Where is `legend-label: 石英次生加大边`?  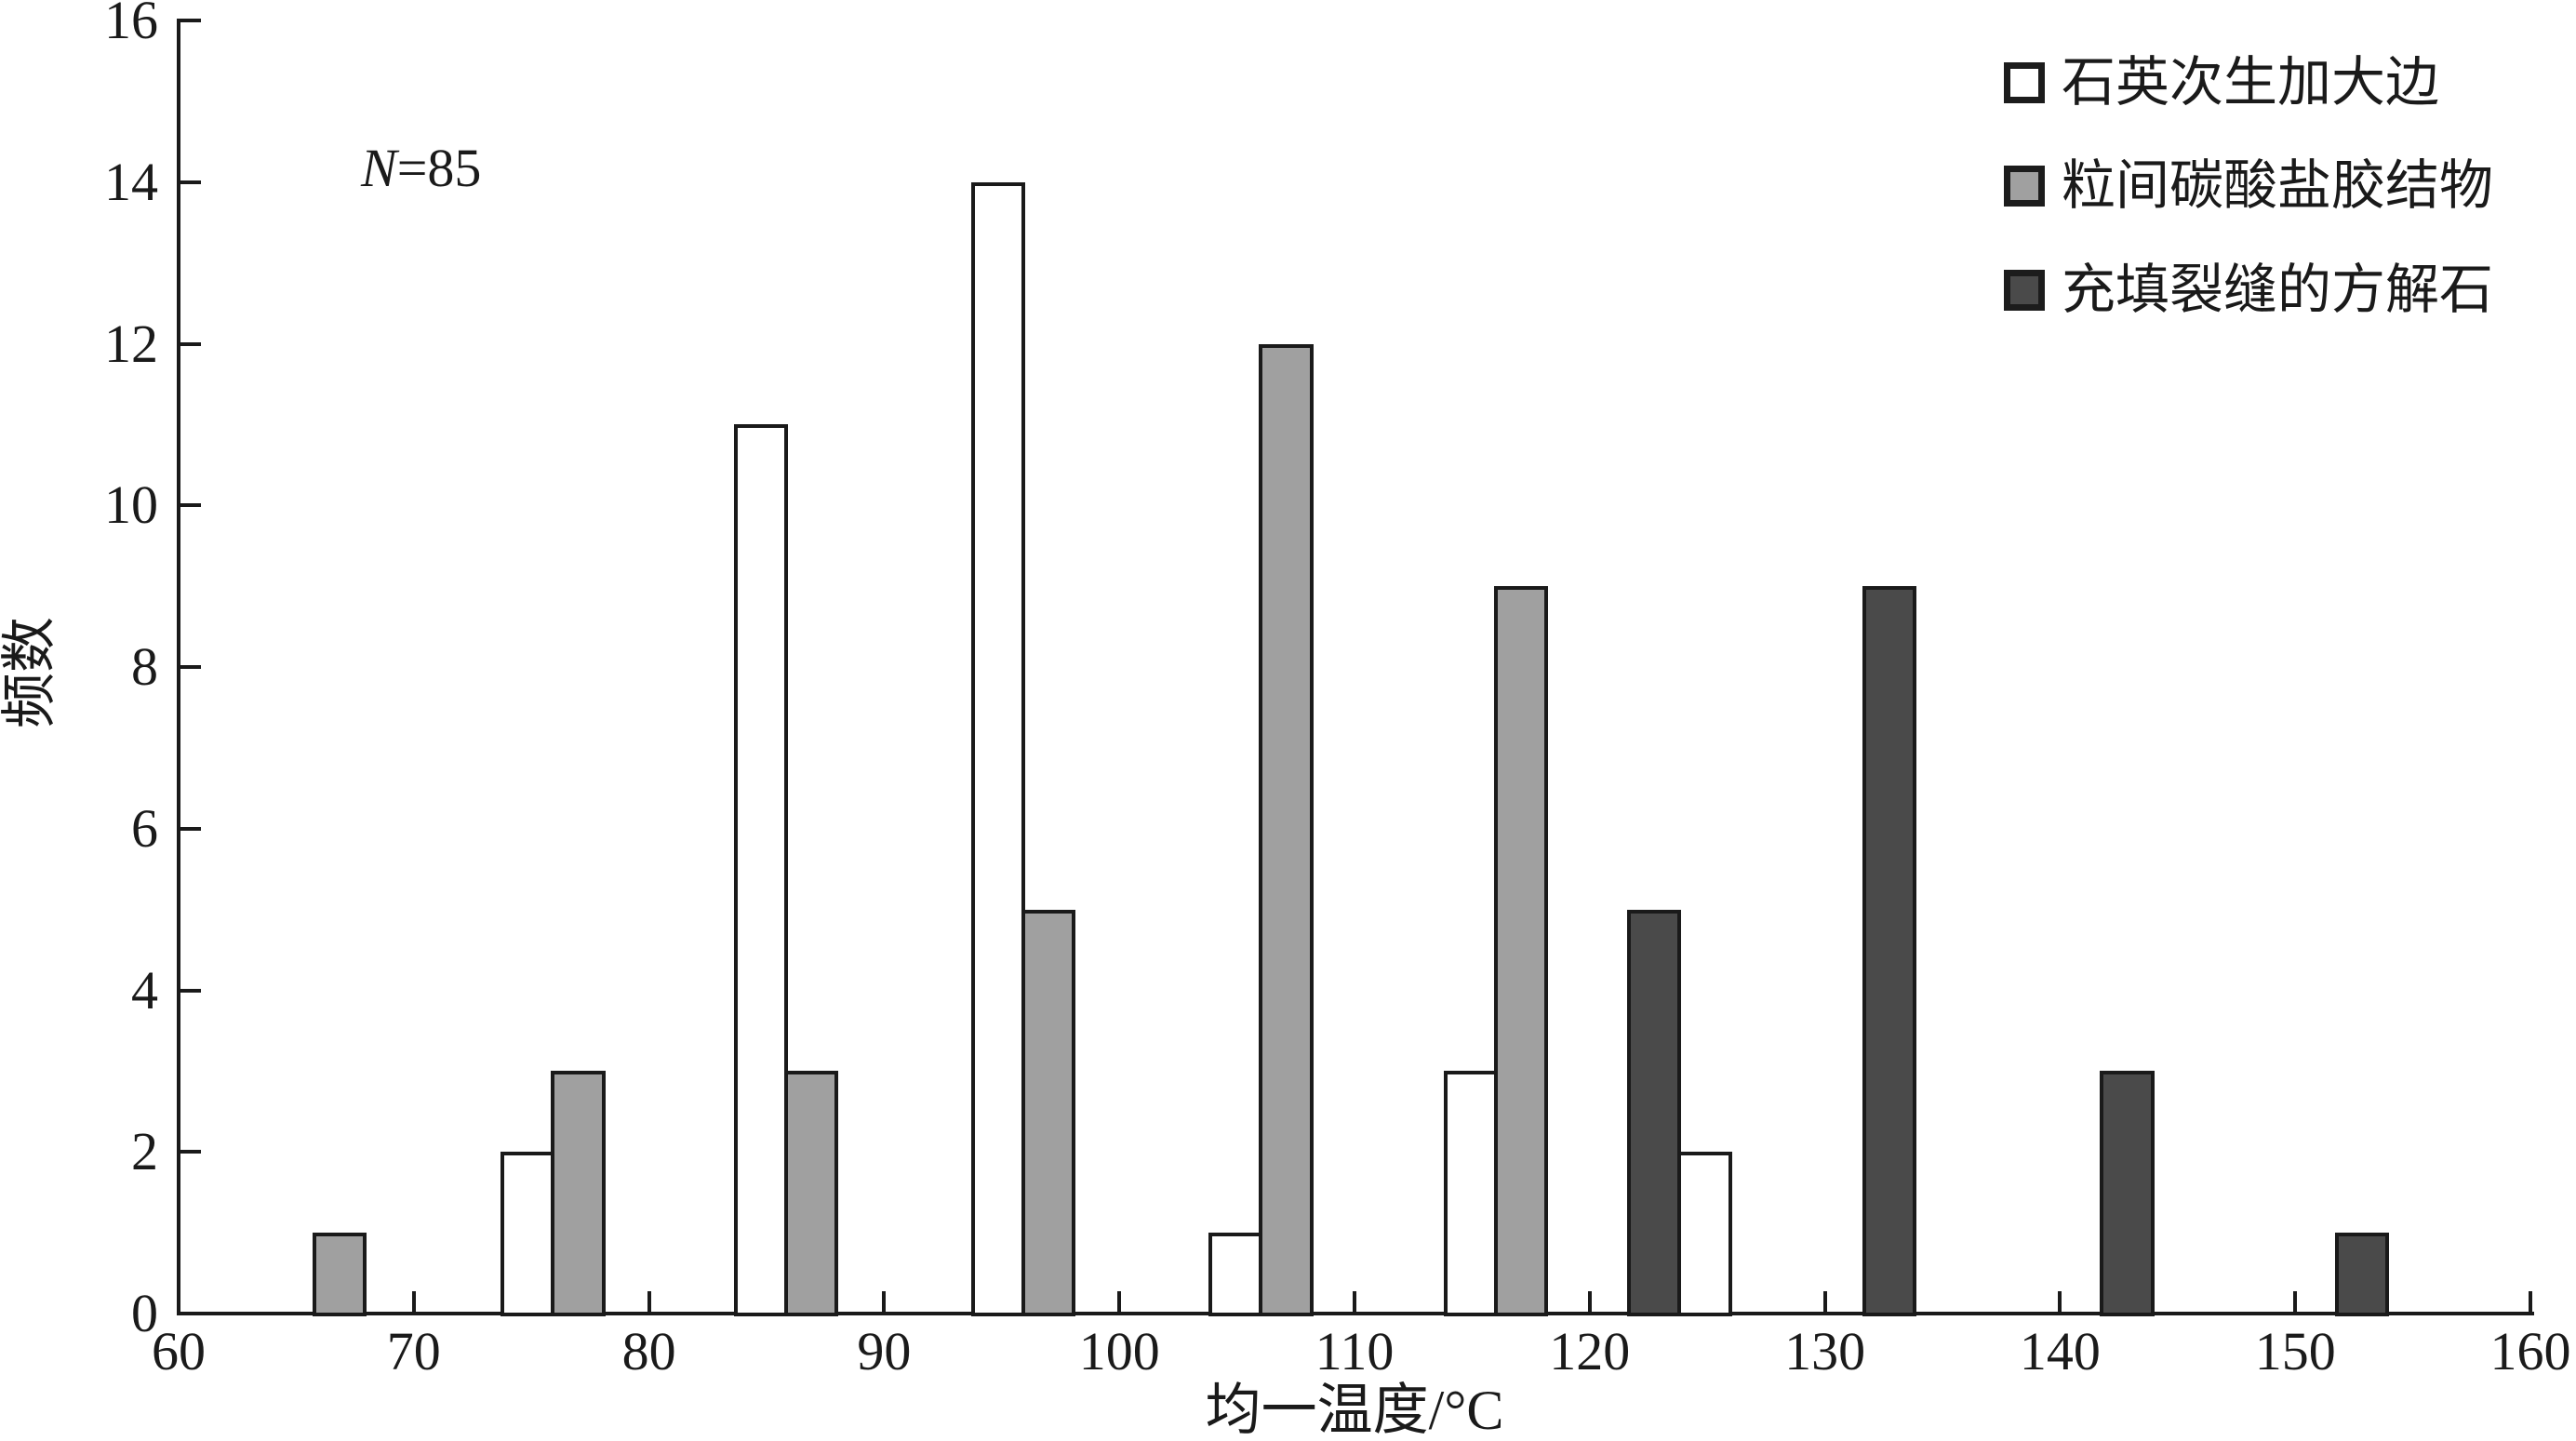
legend-label: 石英次生加大边 is located at coordinates (2251, 83).